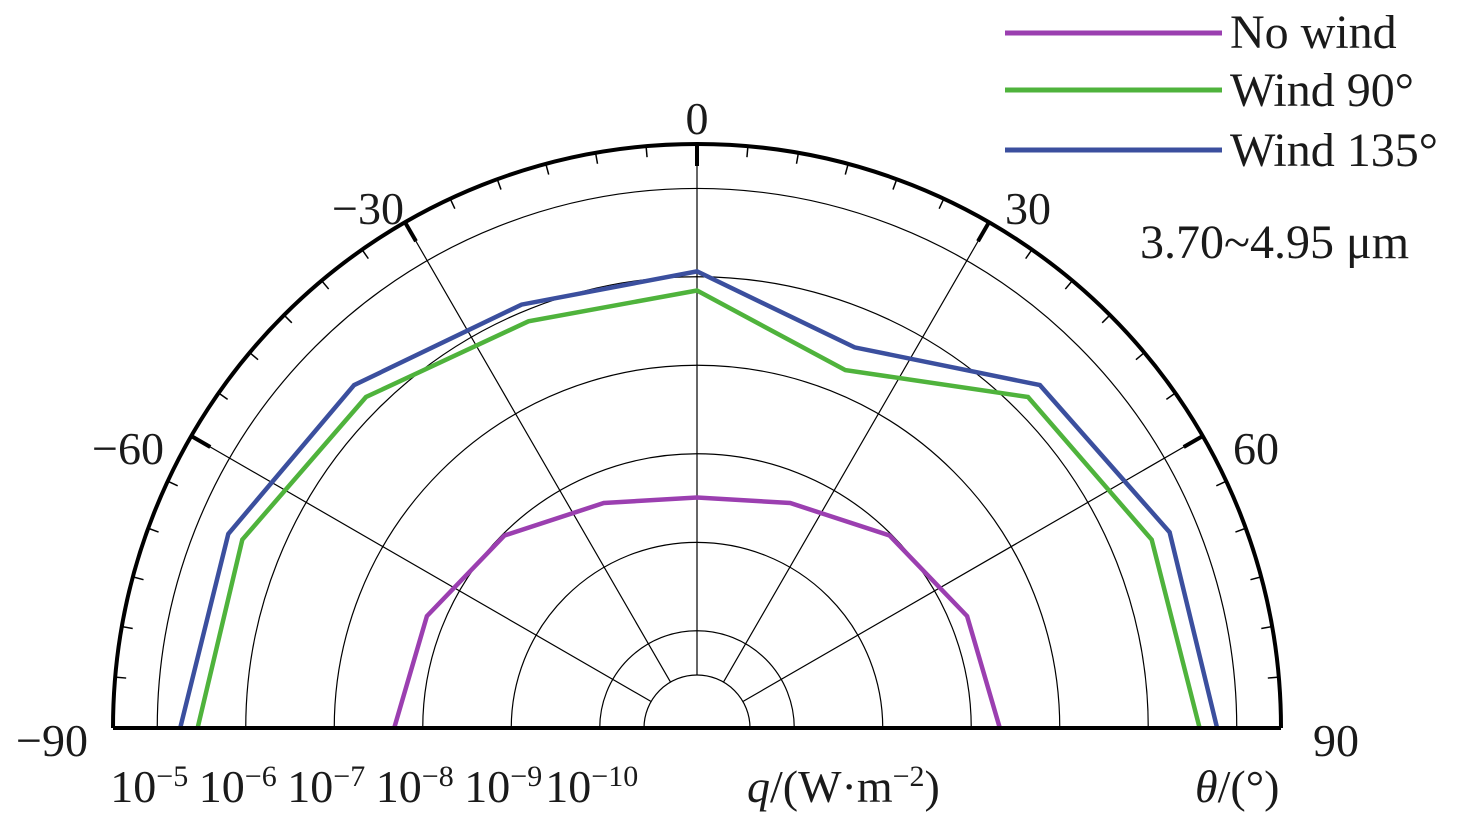 The width and height of the screenshot is (1476, 820). I want to click on angle-axis-label: θ/(°), so click(1237, 786).